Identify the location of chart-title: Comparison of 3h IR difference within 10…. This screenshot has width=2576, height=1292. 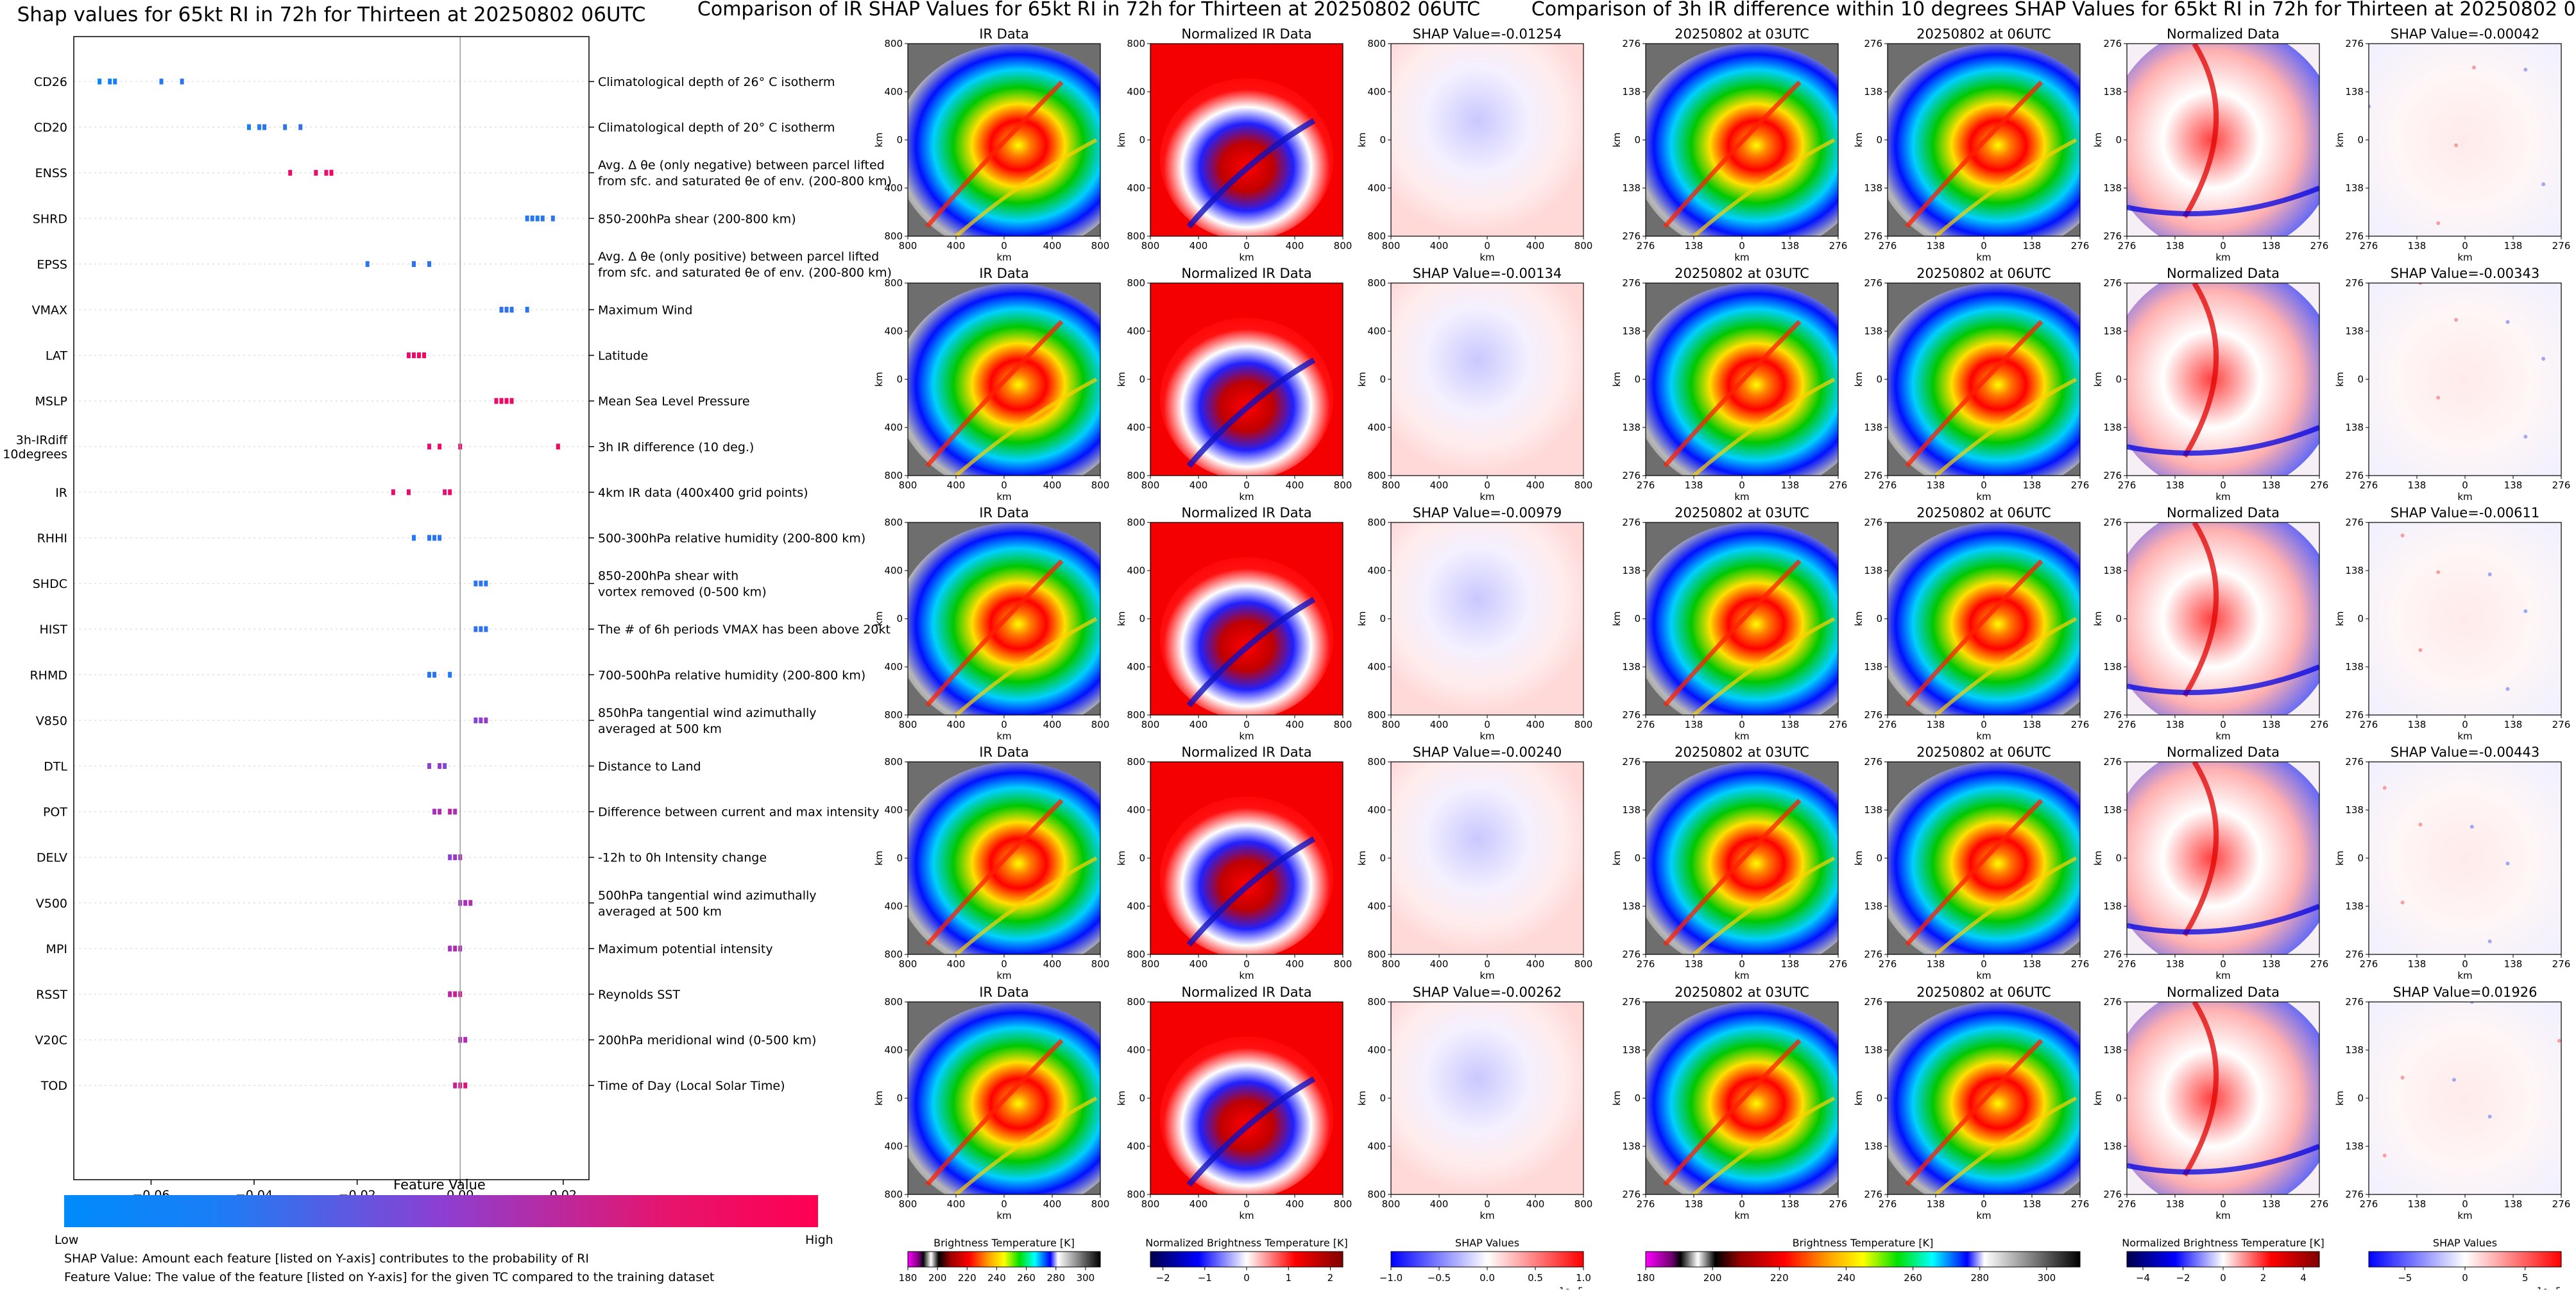
(2053, 10).